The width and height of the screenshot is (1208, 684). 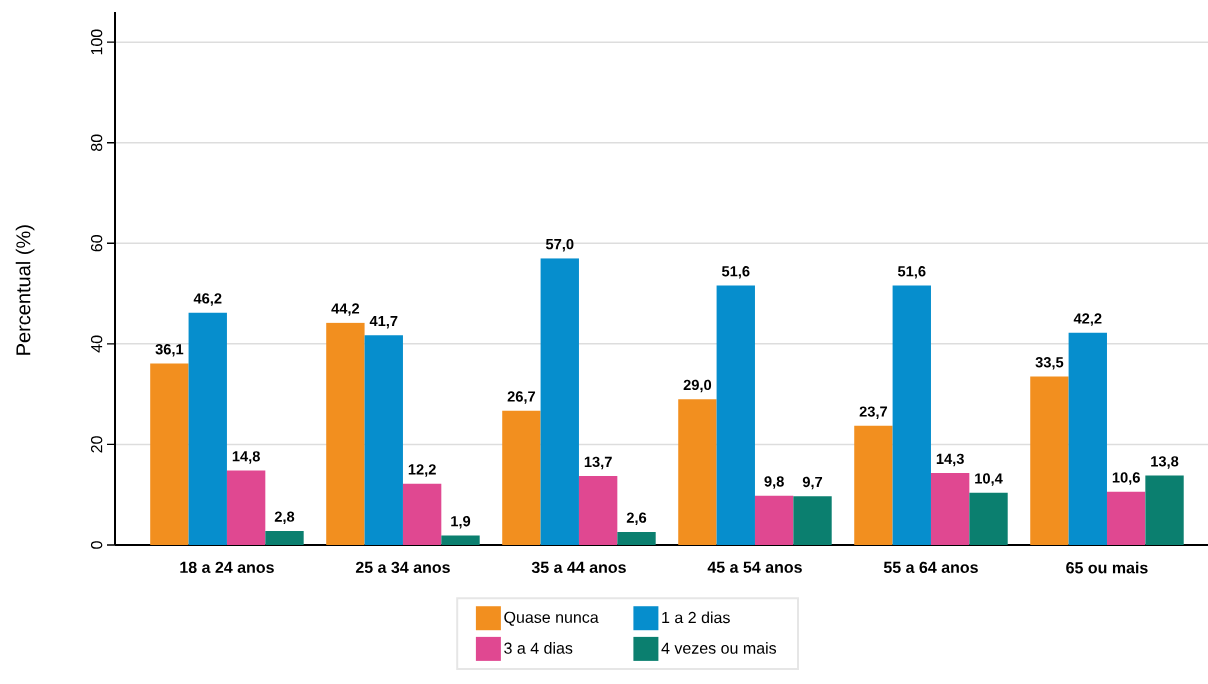 What do you see at coordinates (345, 309) in the screenshot?
I see `data-label: 44,2` at bounding box center [345, 309].